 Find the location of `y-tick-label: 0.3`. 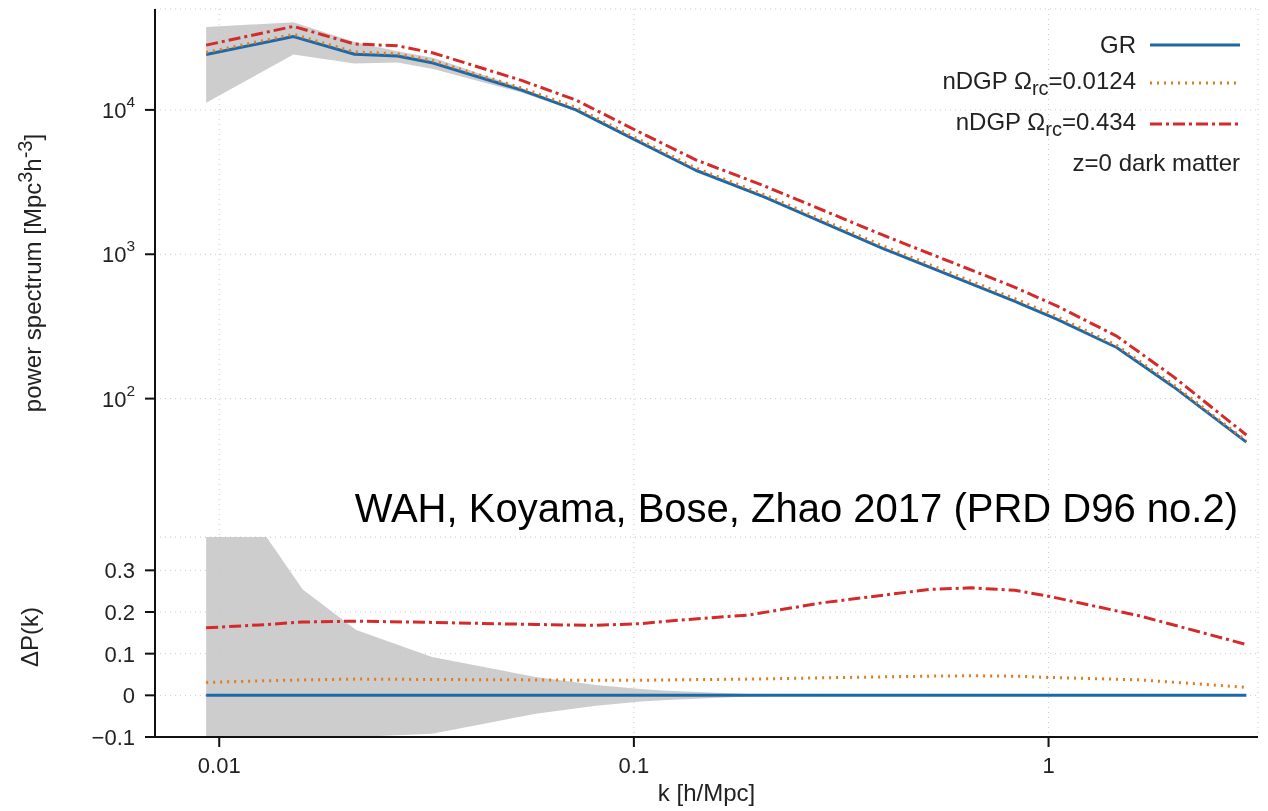

y-tick-label: 0.3 is located at coordinates (119, 570).